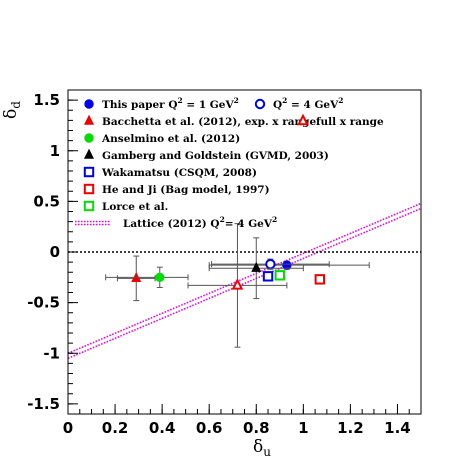 This screenshot has width=463, height=463. I want to click on legend-item: Gamberg and Goldstein (GVMD, 2003), so click(206, 155).